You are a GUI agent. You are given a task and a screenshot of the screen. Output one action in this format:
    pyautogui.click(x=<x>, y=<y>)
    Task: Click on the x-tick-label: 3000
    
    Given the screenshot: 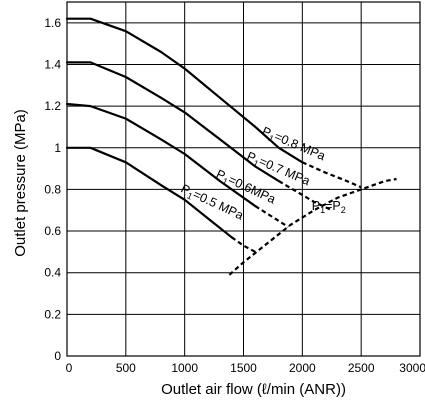 What is the action you would take?
    pyautogui.click(x=412, y=368)
    